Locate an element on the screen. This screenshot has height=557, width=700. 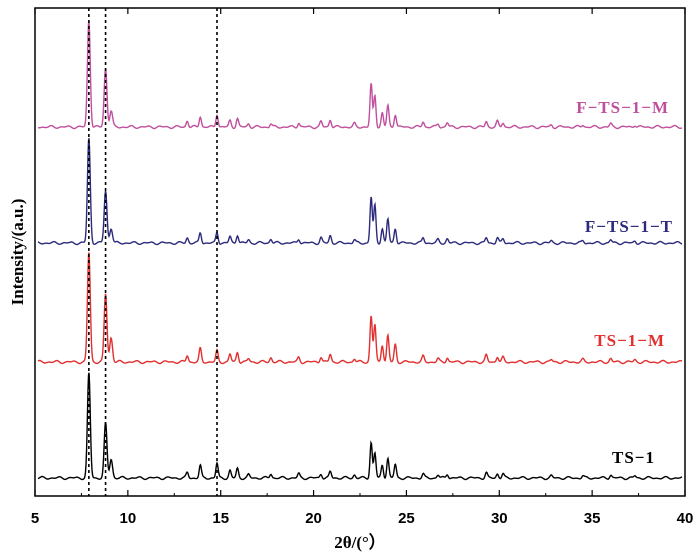
series-label: TS−1 is located at coordinates (633, 457).